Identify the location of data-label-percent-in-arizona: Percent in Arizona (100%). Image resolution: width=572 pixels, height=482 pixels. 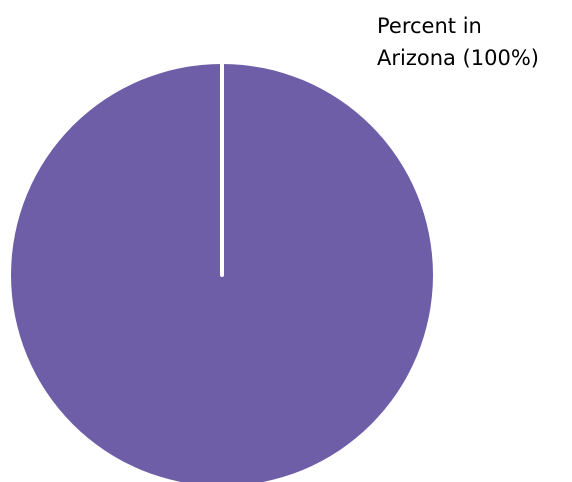
(458, 42).